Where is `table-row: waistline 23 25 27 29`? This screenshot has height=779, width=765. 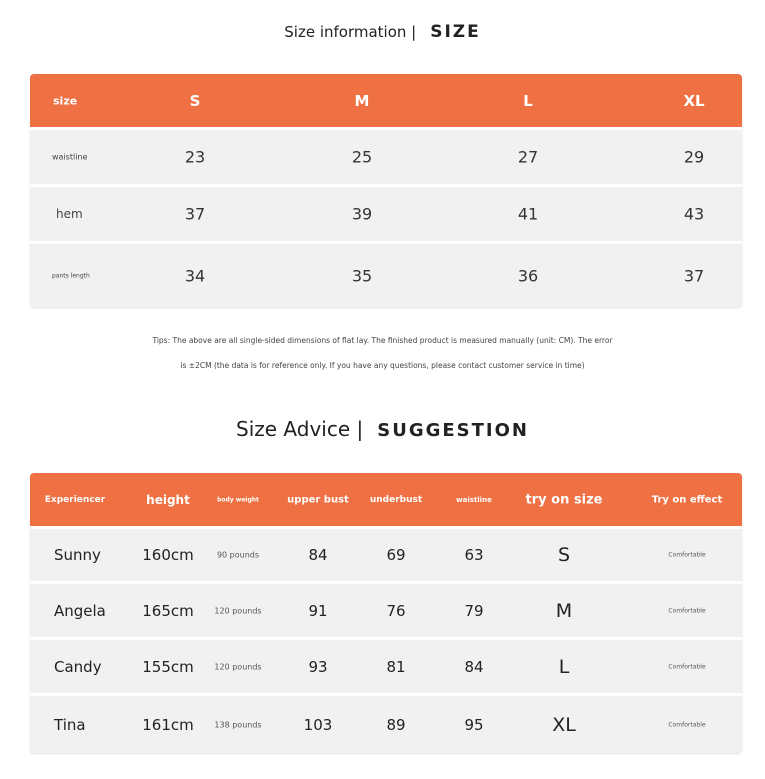 table-row: waistline 23 25 27 29 is located at coordinates (386, 155).